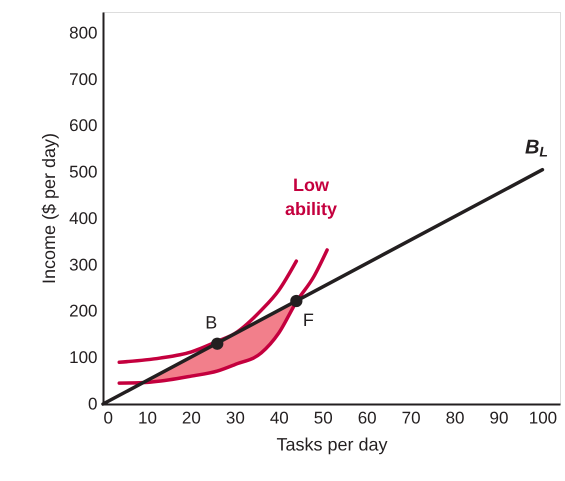  Describe the element at coordinates (49, 208) in the screenshot. I see `y-axis-title: Income ($ per day)` at that location.